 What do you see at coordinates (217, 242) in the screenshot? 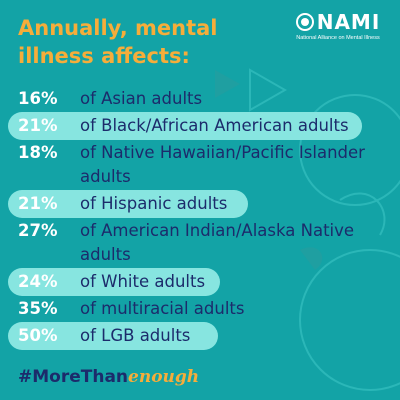
I see `stat-label: of American Indian/Alaska Native adults` at bounding box center [217, 242].